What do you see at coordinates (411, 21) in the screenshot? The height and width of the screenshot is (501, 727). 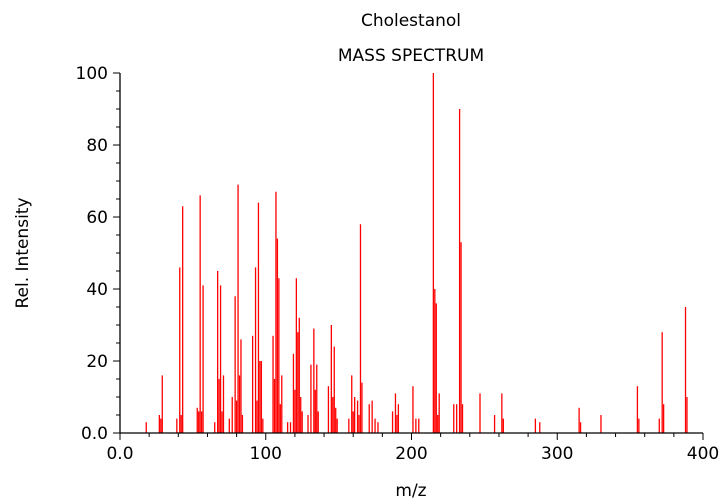 I see `chart-title: Cholestanol` at bounding box center [411, 21].